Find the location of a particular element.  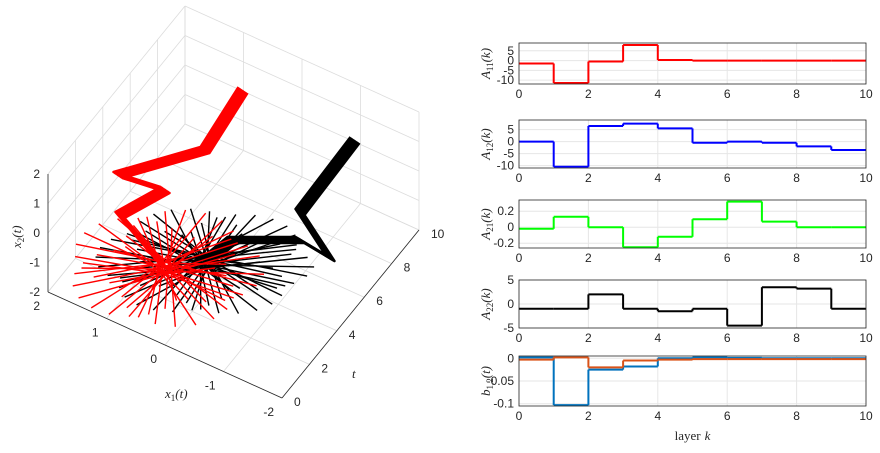

z-tick-label: -1 is located at coordinates (34, 263).